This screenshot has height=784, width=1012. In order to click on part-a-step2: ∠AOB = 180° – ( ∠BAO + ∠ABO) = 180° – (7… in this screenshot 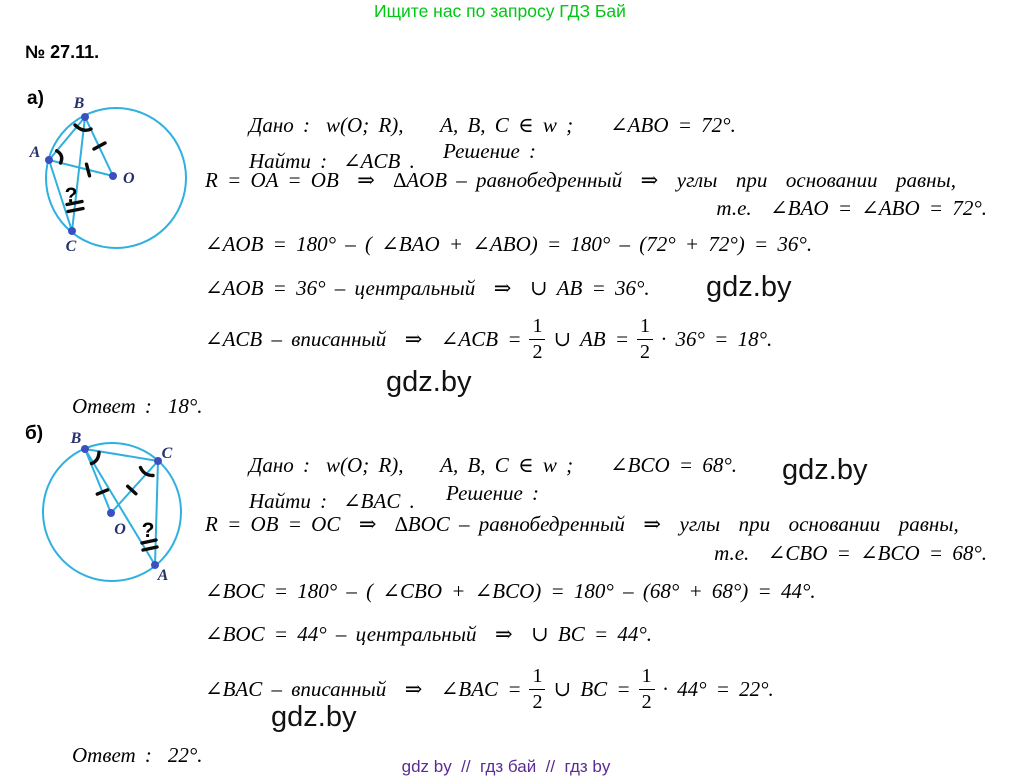, I will do `click(509, 244)`.